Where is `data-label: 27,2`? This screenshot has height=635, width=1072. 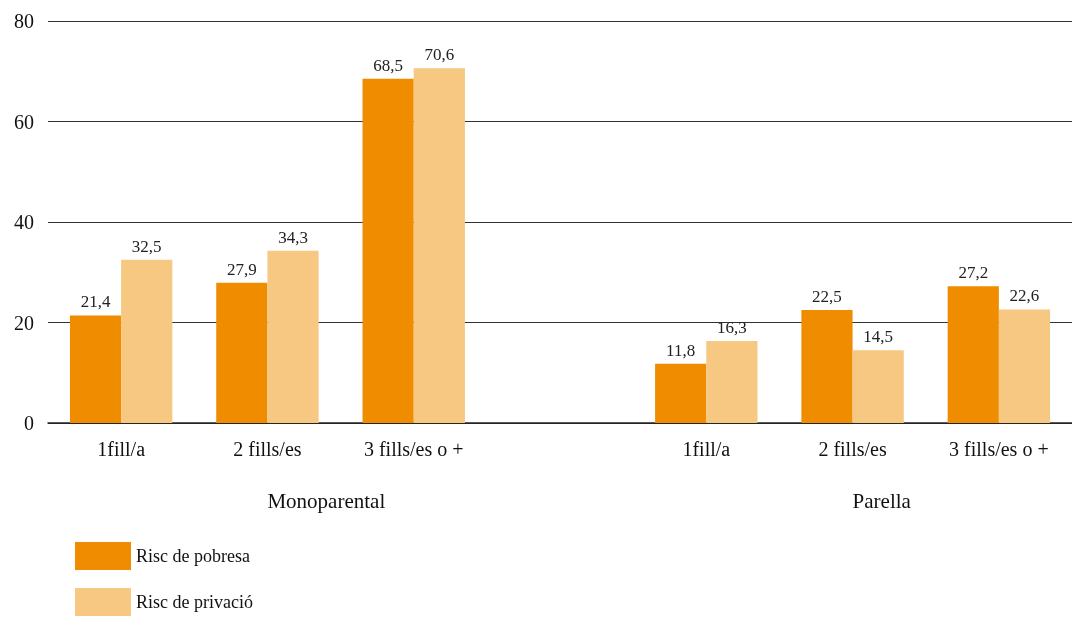 data-label: 27,2 is located at coordinates (973, 273).